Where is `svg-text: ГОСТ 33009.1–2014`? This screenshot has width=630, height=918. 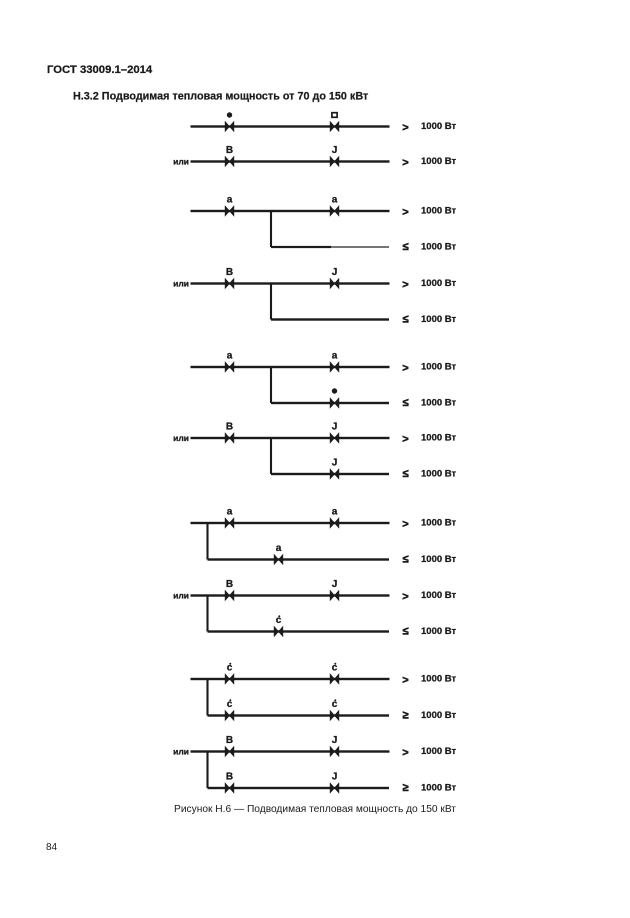
svg-text: ГОСТ 33009.1–2014 is located at coordinates (100, 70).